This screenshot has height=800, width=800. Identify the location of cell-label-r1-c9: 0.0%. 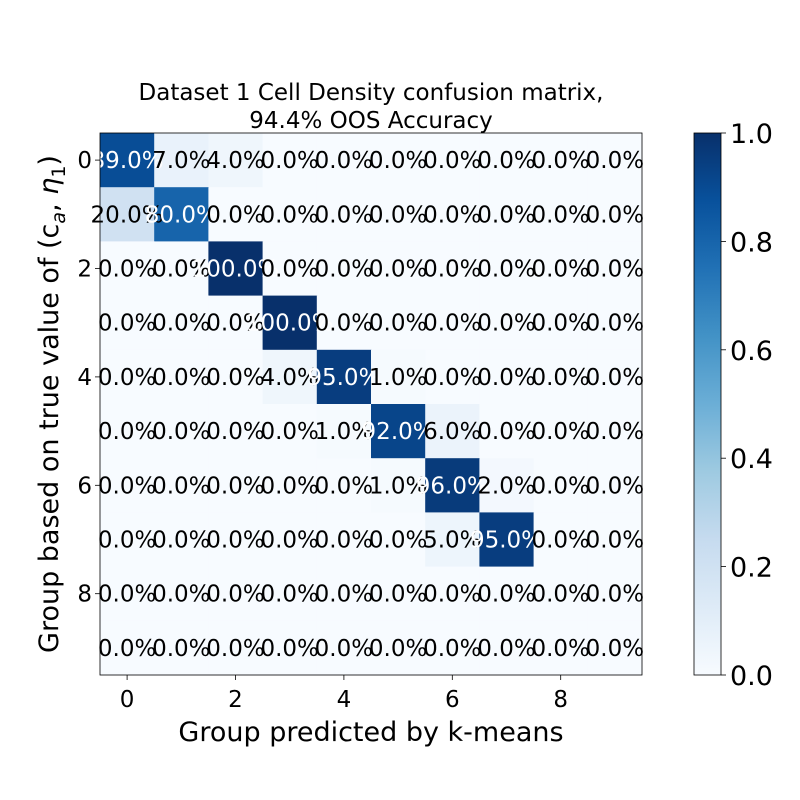
(615, 215).